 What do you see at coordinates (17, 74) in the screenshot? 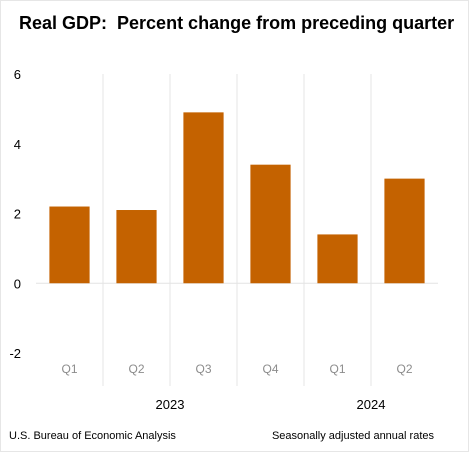
I see `y-tick-label: 6` at bounding box center [17, 74].